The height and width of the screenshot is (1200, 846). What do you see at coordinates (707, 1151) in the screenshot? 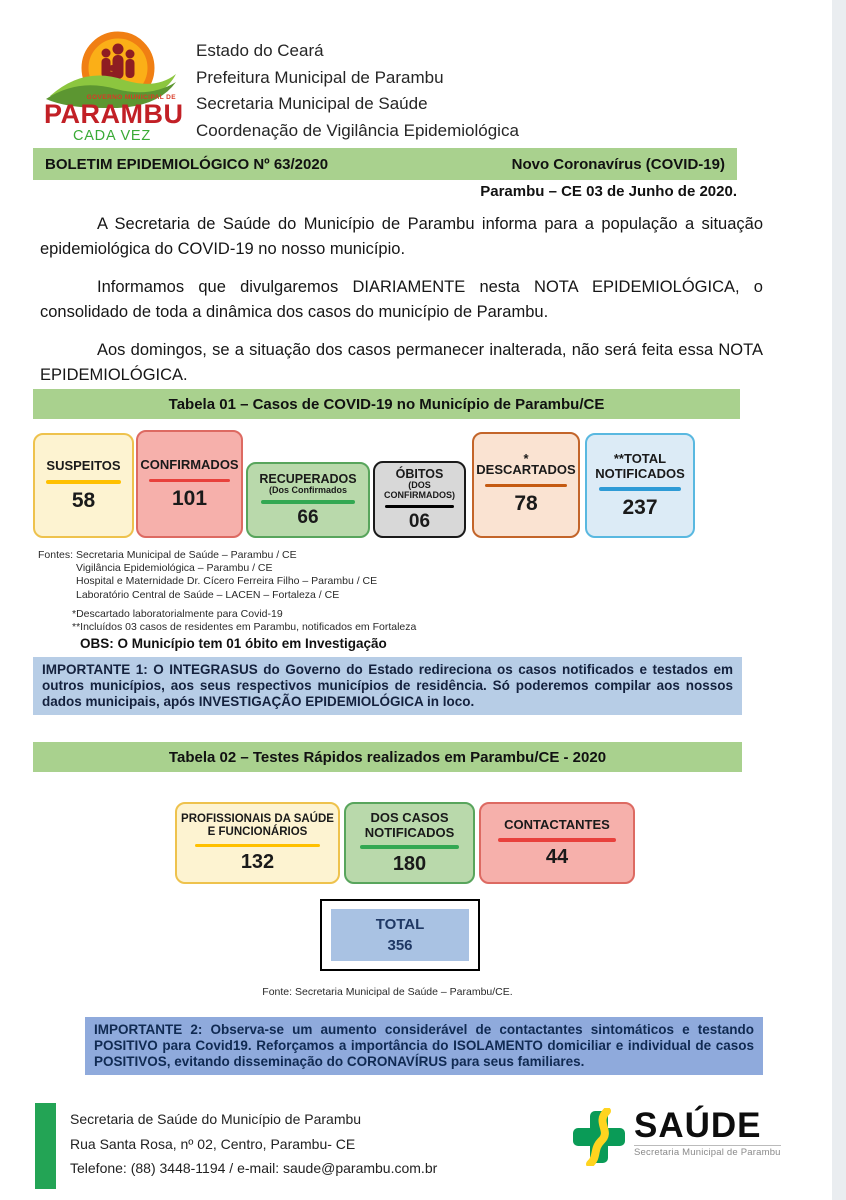
I see `saude-subtitle: Secretaria Municipal de Parambu` at bounding box center [707, 1151].